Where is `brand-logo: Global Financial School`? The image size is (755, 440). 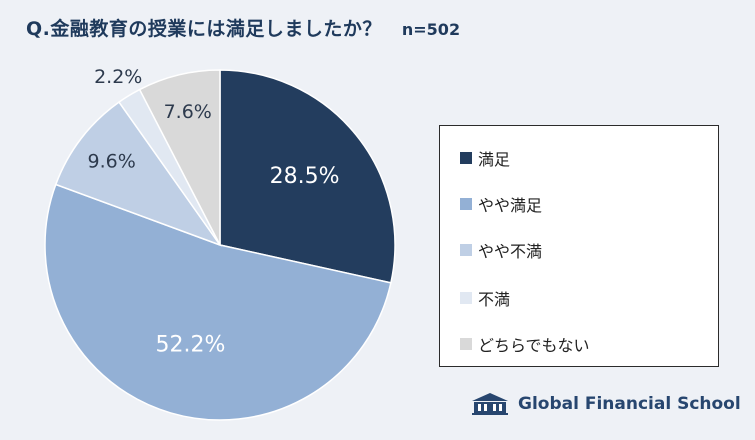
brand-logo: Global Financial School is located at coordinates (605, 404).